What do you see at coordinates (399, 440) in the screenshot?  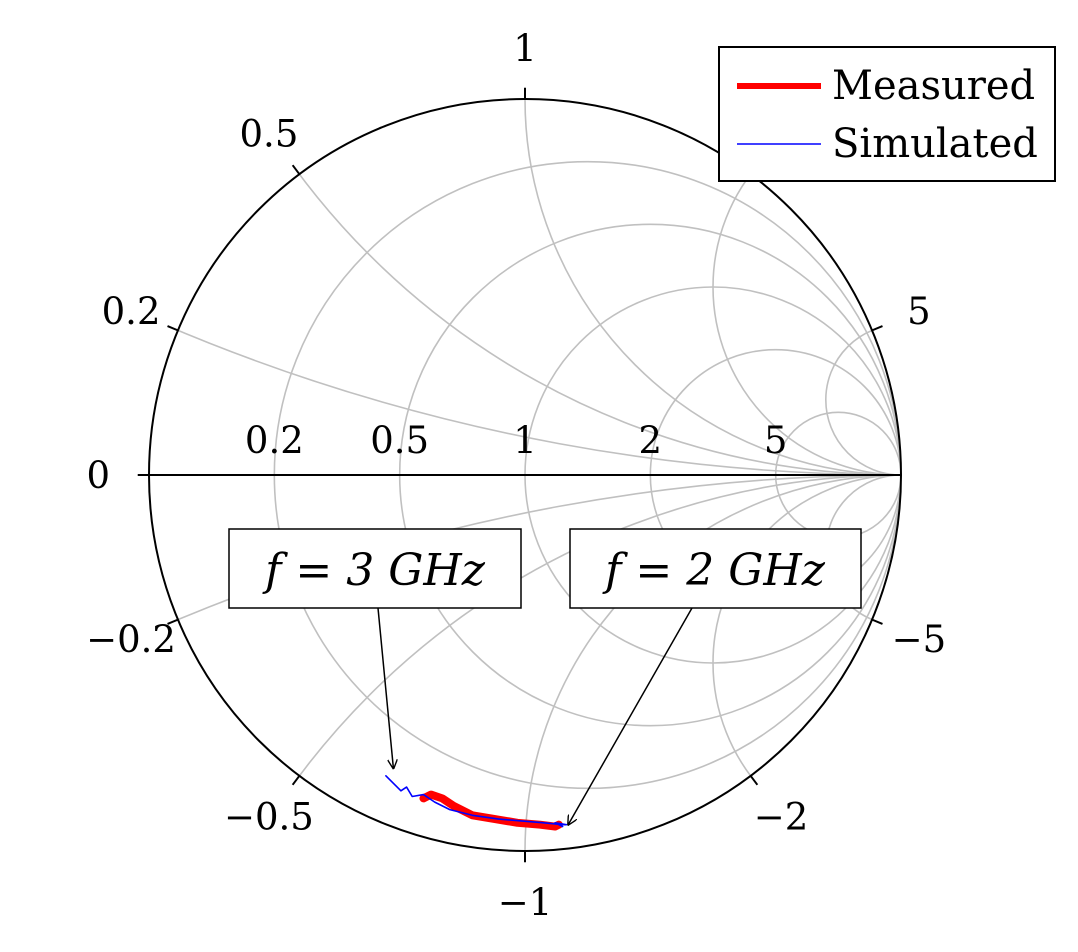 I see `resistance-label: 0.5` at bounding box center [399, 440].